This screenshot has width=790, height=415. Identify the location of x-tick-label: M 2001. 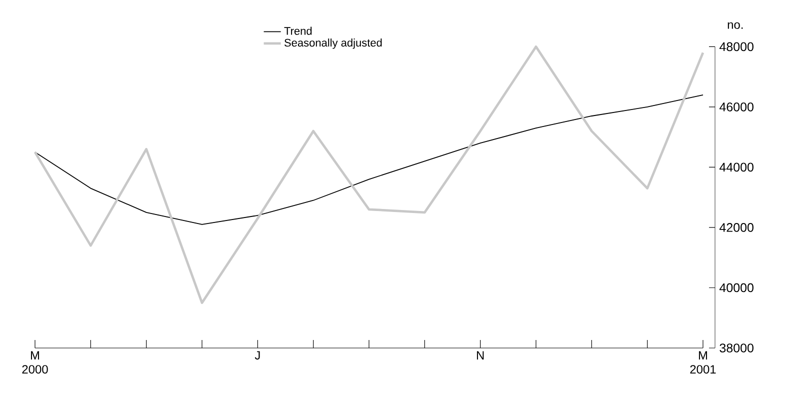
(703, 362).